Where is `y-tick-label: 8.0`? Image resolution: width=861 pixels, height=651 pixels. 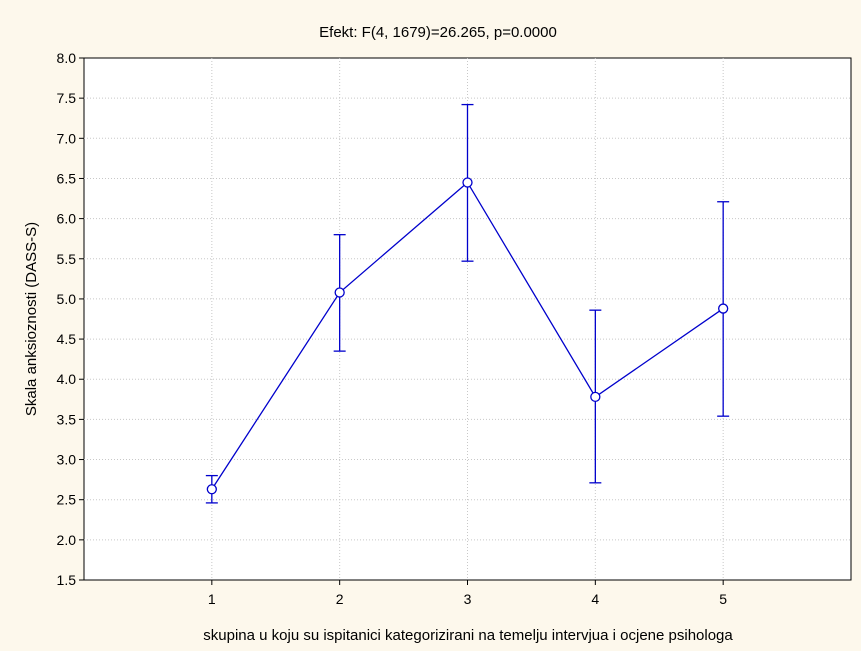 y-tick-label: 8.0 is located at coordinates (67, 58).